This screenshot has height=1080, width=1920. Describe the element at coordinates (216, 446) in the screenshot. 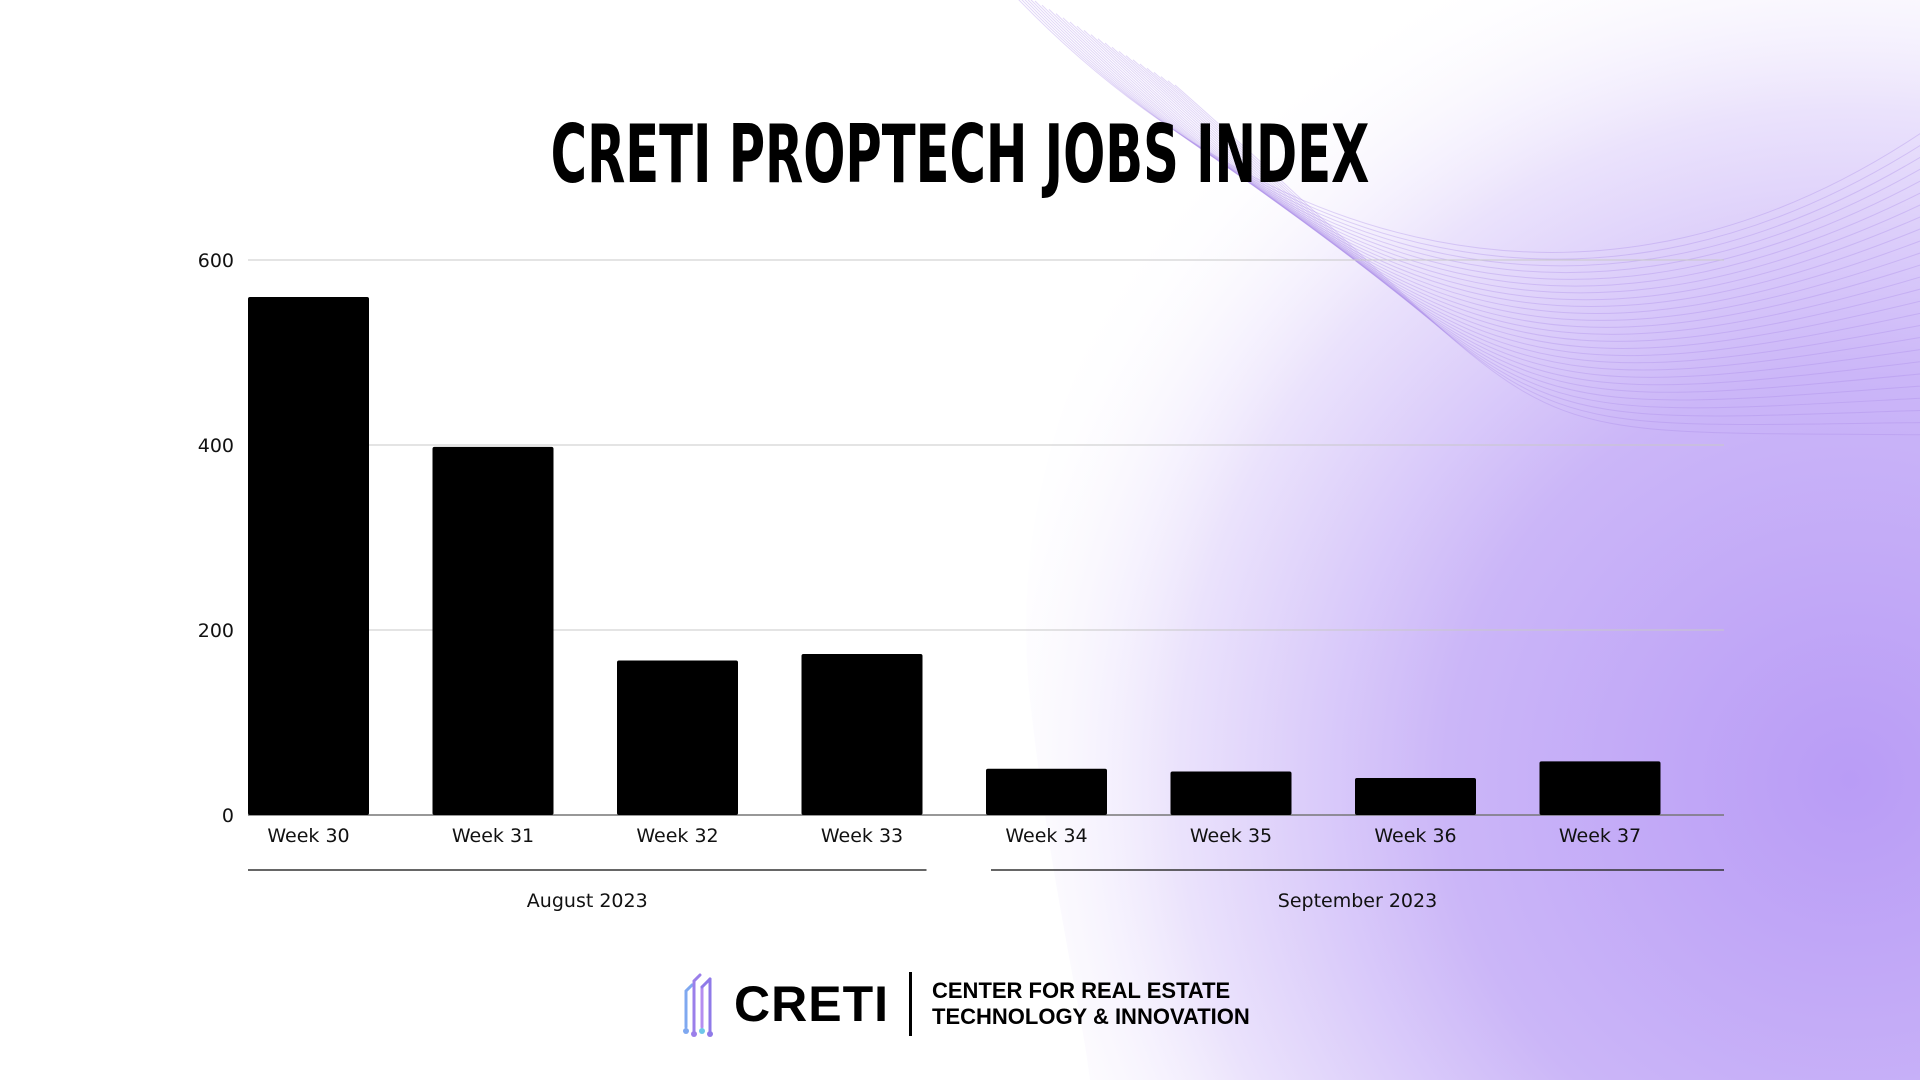

I see `y-tick-label: 400` at that location.